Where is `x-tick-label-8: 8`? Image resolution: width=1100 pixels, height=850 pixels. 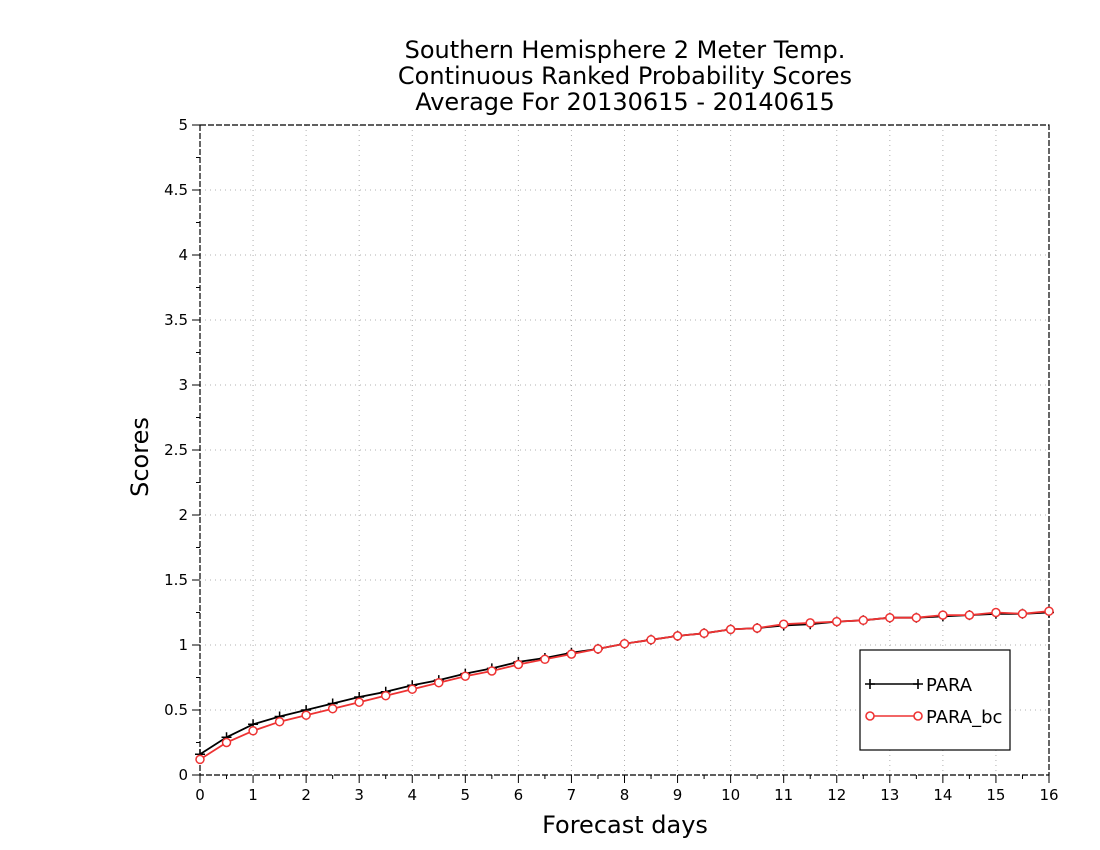 x-tick-label-8: 8 is located at coordinates (625, 795).